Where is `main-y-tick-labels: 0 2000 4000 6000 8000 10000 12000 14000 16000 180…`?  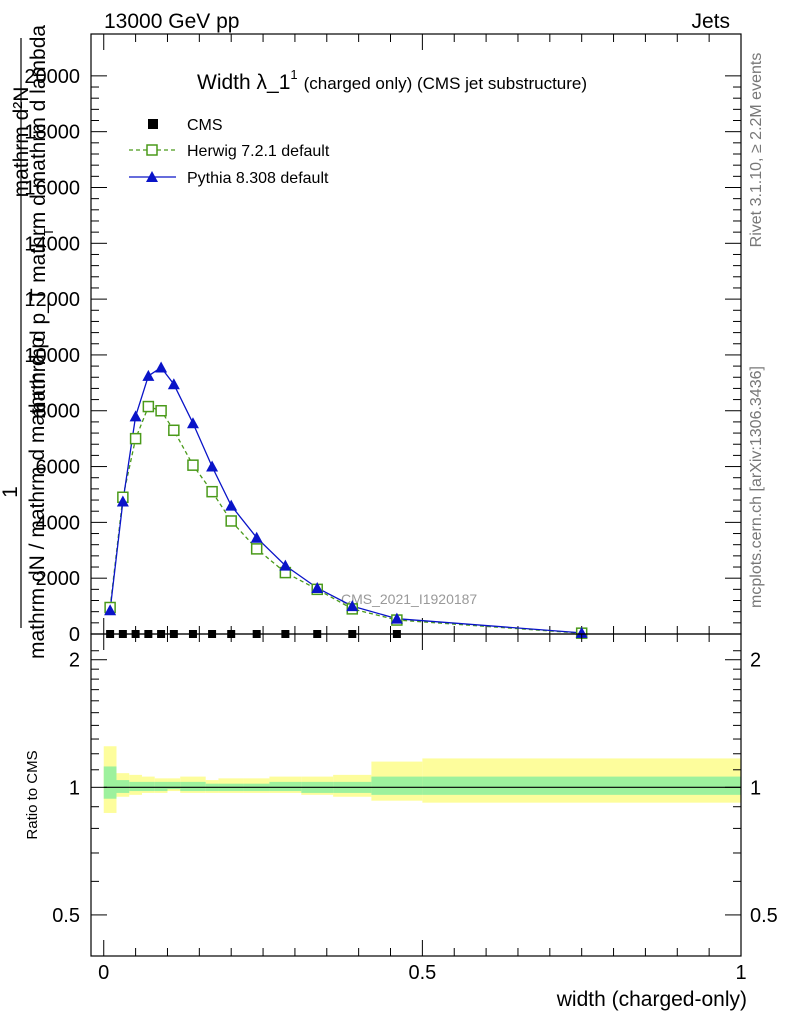
main-y-tick-labels: 0 2000 4000 6000 8000 10000 12000 14000 16000 180… is located at coordinates (52, 356).